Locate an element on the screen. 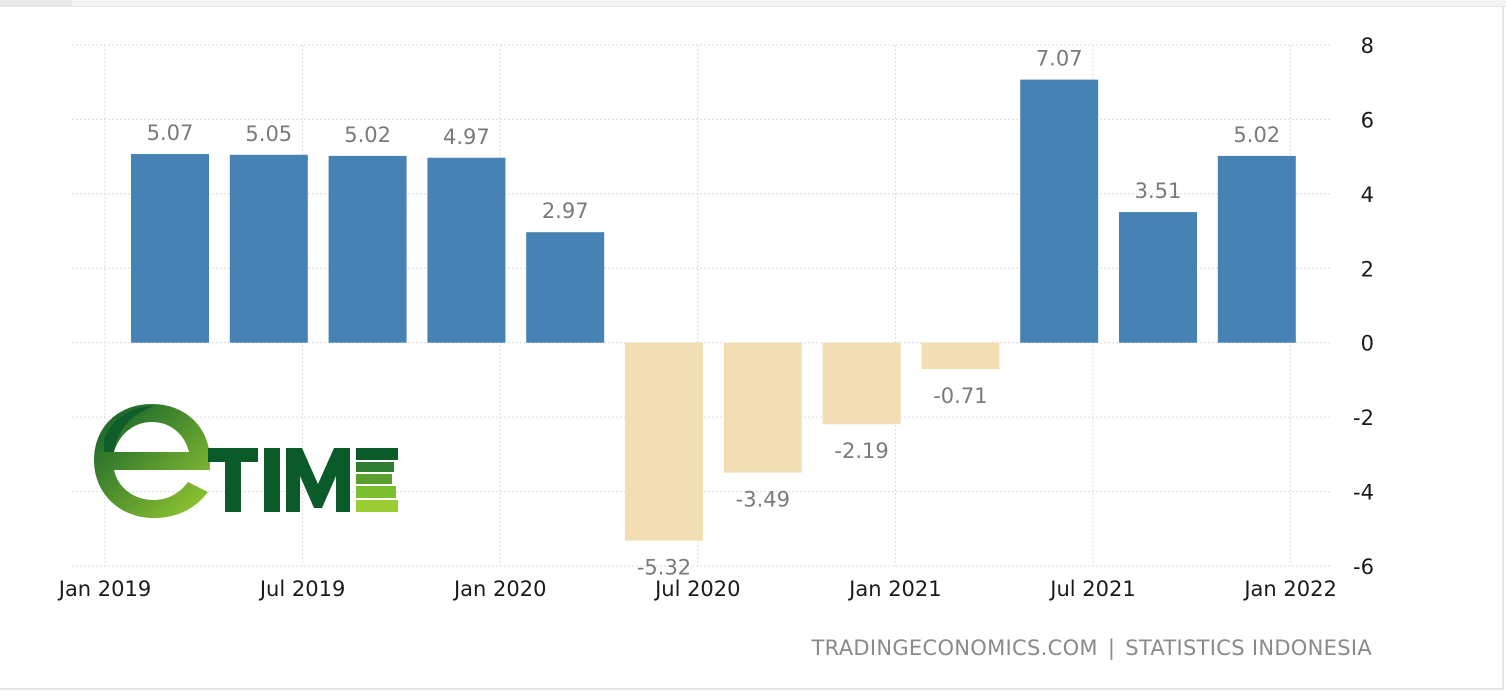 The width and height of the screenshot is (1506, 692). y-tick-label: 0 is located at coordinates (1367, 344).